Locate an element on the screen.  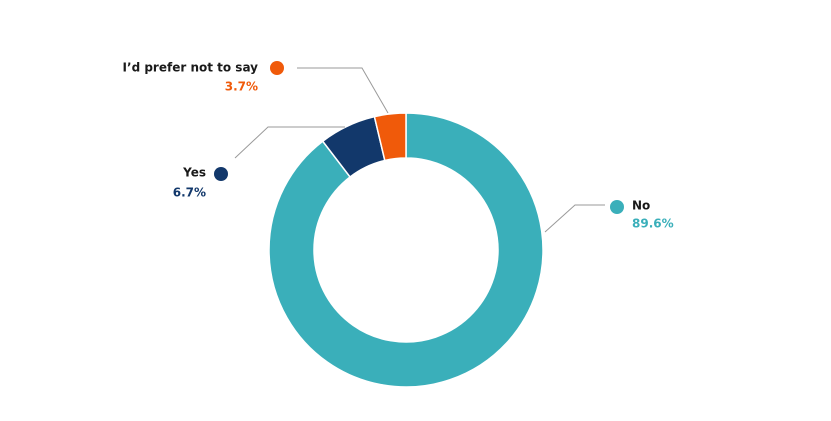
slice-value-label: 89.6% is located at coordinates (653, 224).